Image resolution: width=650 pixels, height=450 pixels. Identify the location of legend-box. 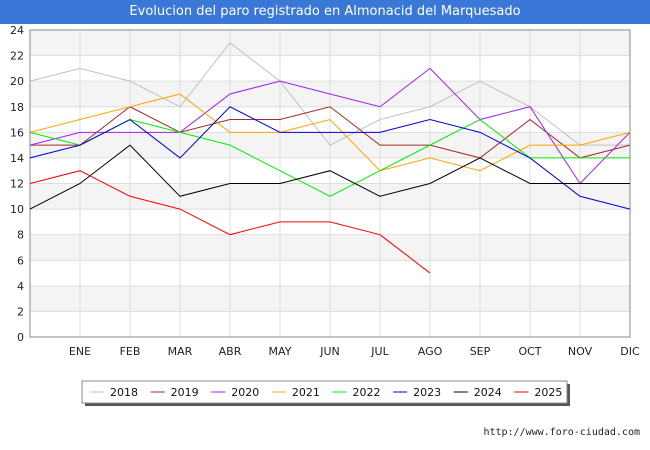
(324, 392).